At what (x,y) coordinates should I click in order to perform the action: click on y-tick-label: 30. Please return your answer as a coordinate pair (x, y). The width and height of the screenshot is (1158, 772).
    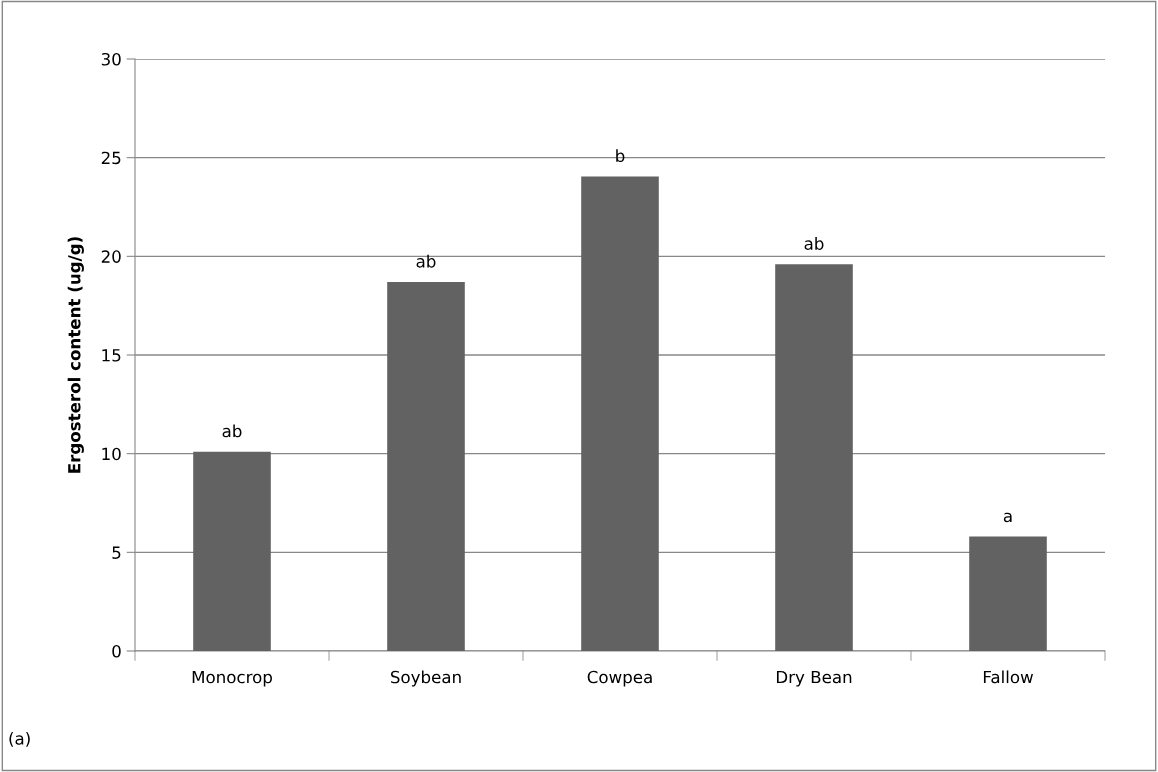
    Looking at the image, I should click on (111, 59).